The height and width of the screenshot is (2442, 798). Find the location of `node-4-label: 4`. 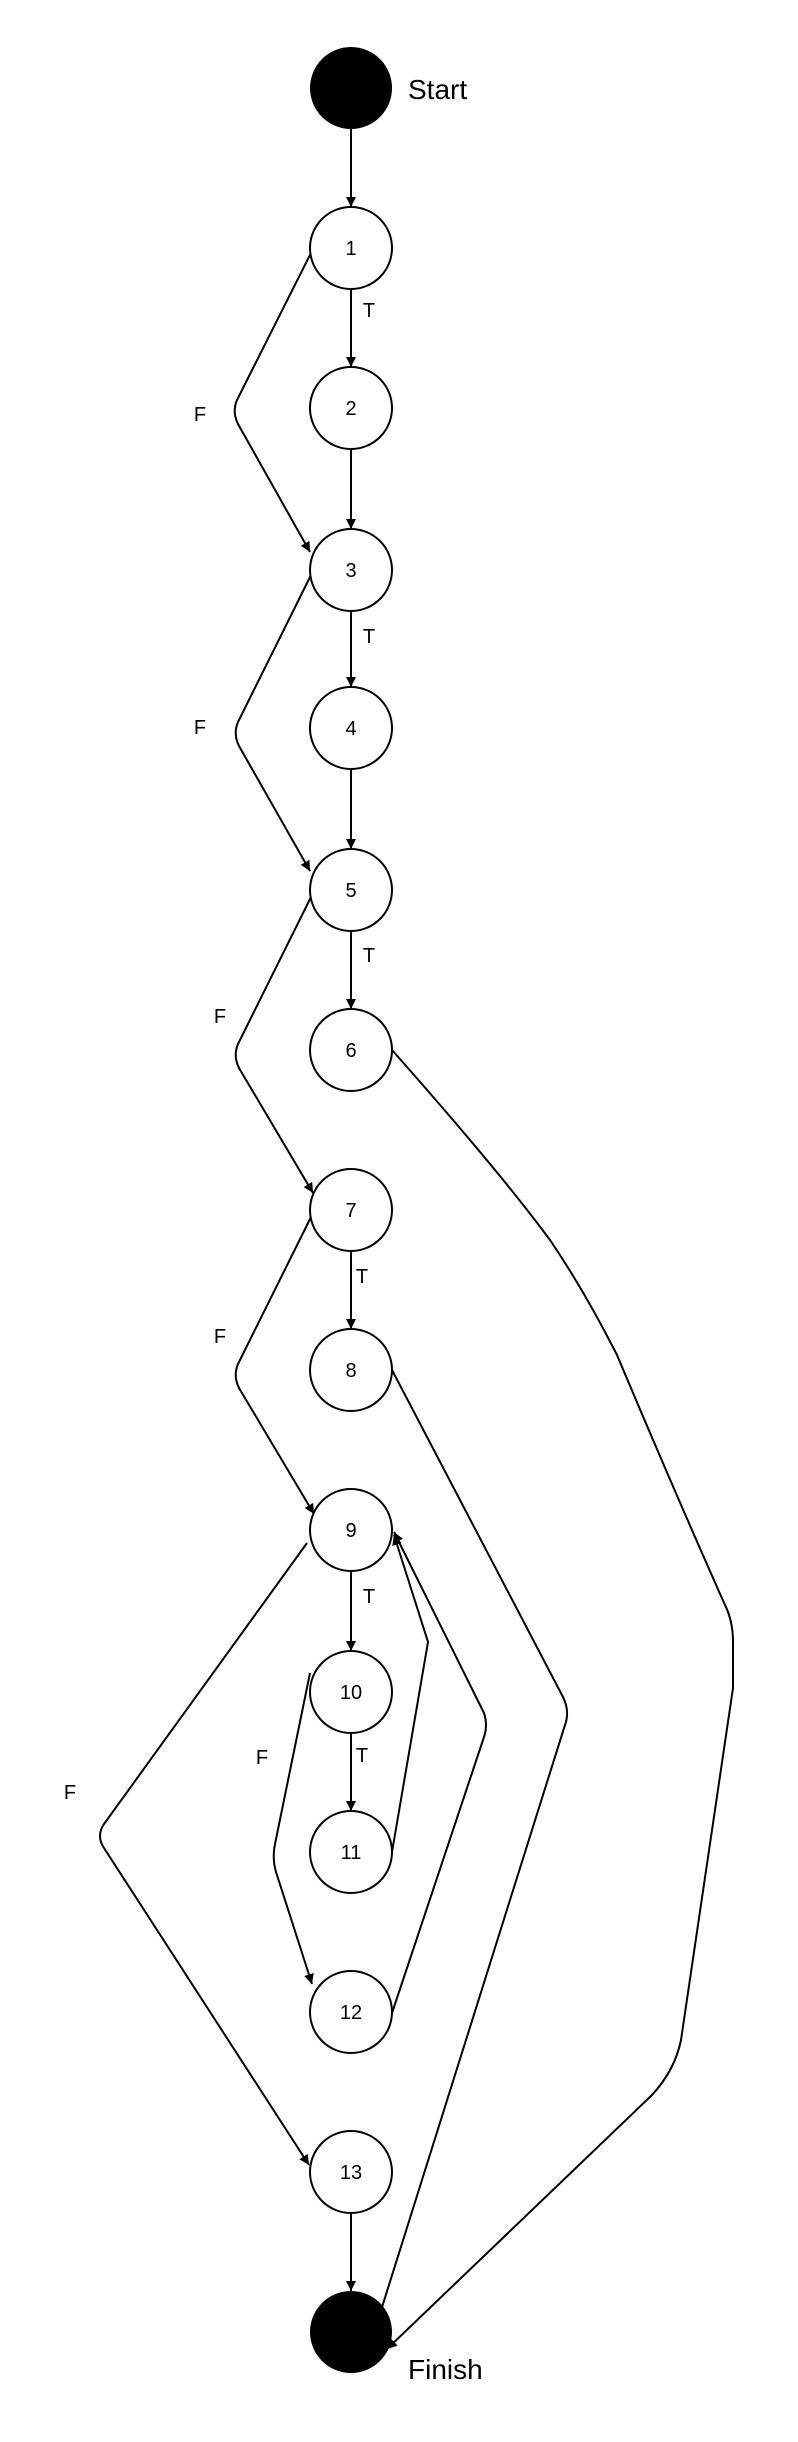

node-4-label: 4 is located at coordinates (350, 729).